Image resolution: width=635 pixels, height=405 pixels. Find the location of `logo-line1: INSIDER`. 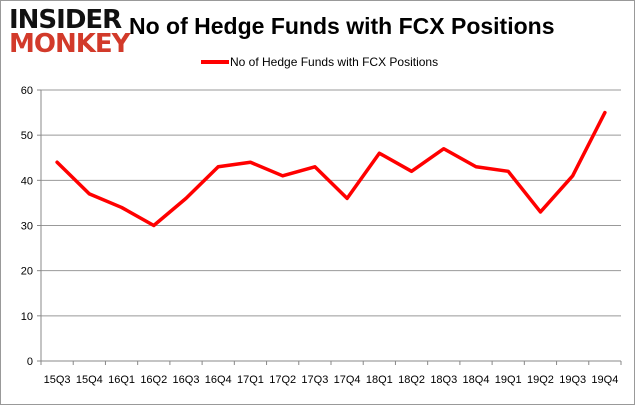

logo-line1: INSIDER is located at coordinates (65, 20).